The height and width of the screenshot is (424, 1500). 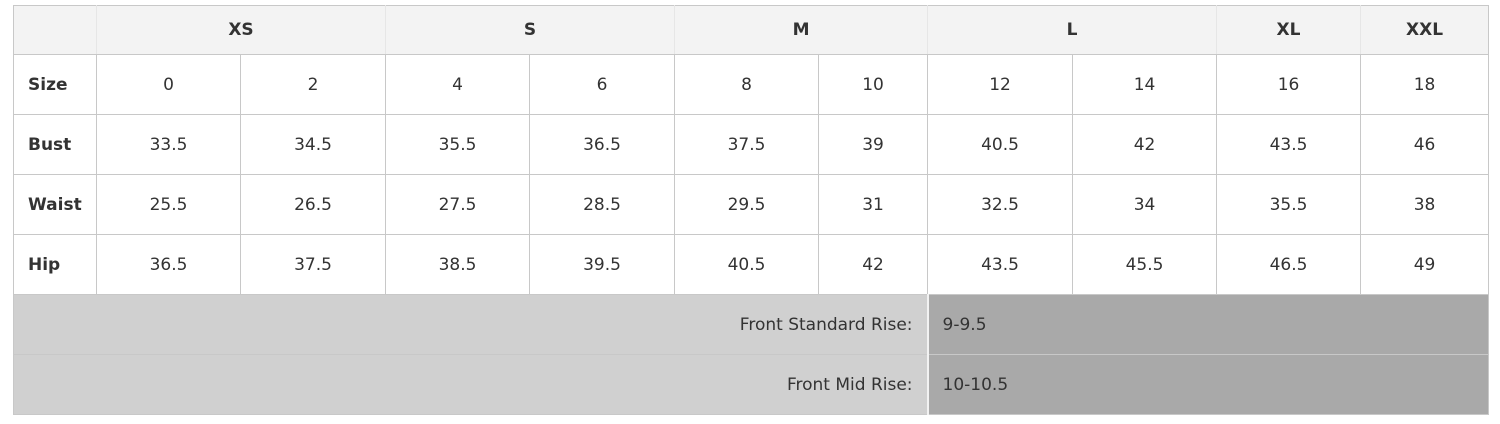 I want to click on table-row-bust: Bust 33.5 34.5 35.5 36.5 37.5 39 40.5 42 43.5 46, so click(x=751, y=144).